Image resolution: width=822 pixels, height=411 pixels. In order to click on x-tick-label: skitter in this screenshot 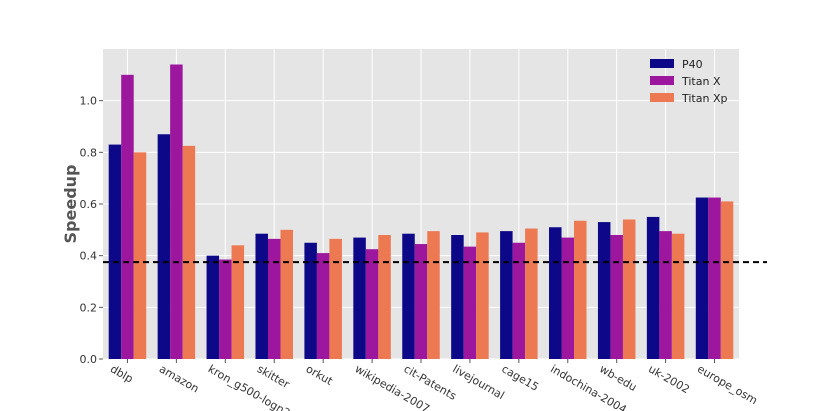, I will do `click(273, 376)`.